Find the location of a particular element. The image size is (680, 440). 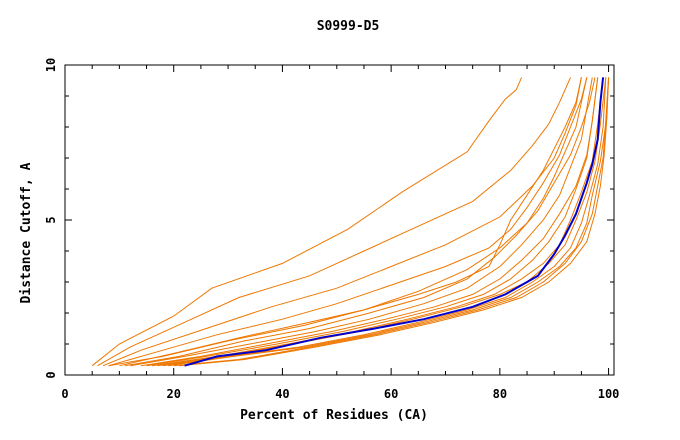

x-tick-label: 40 is located at coordinates (282, 394).